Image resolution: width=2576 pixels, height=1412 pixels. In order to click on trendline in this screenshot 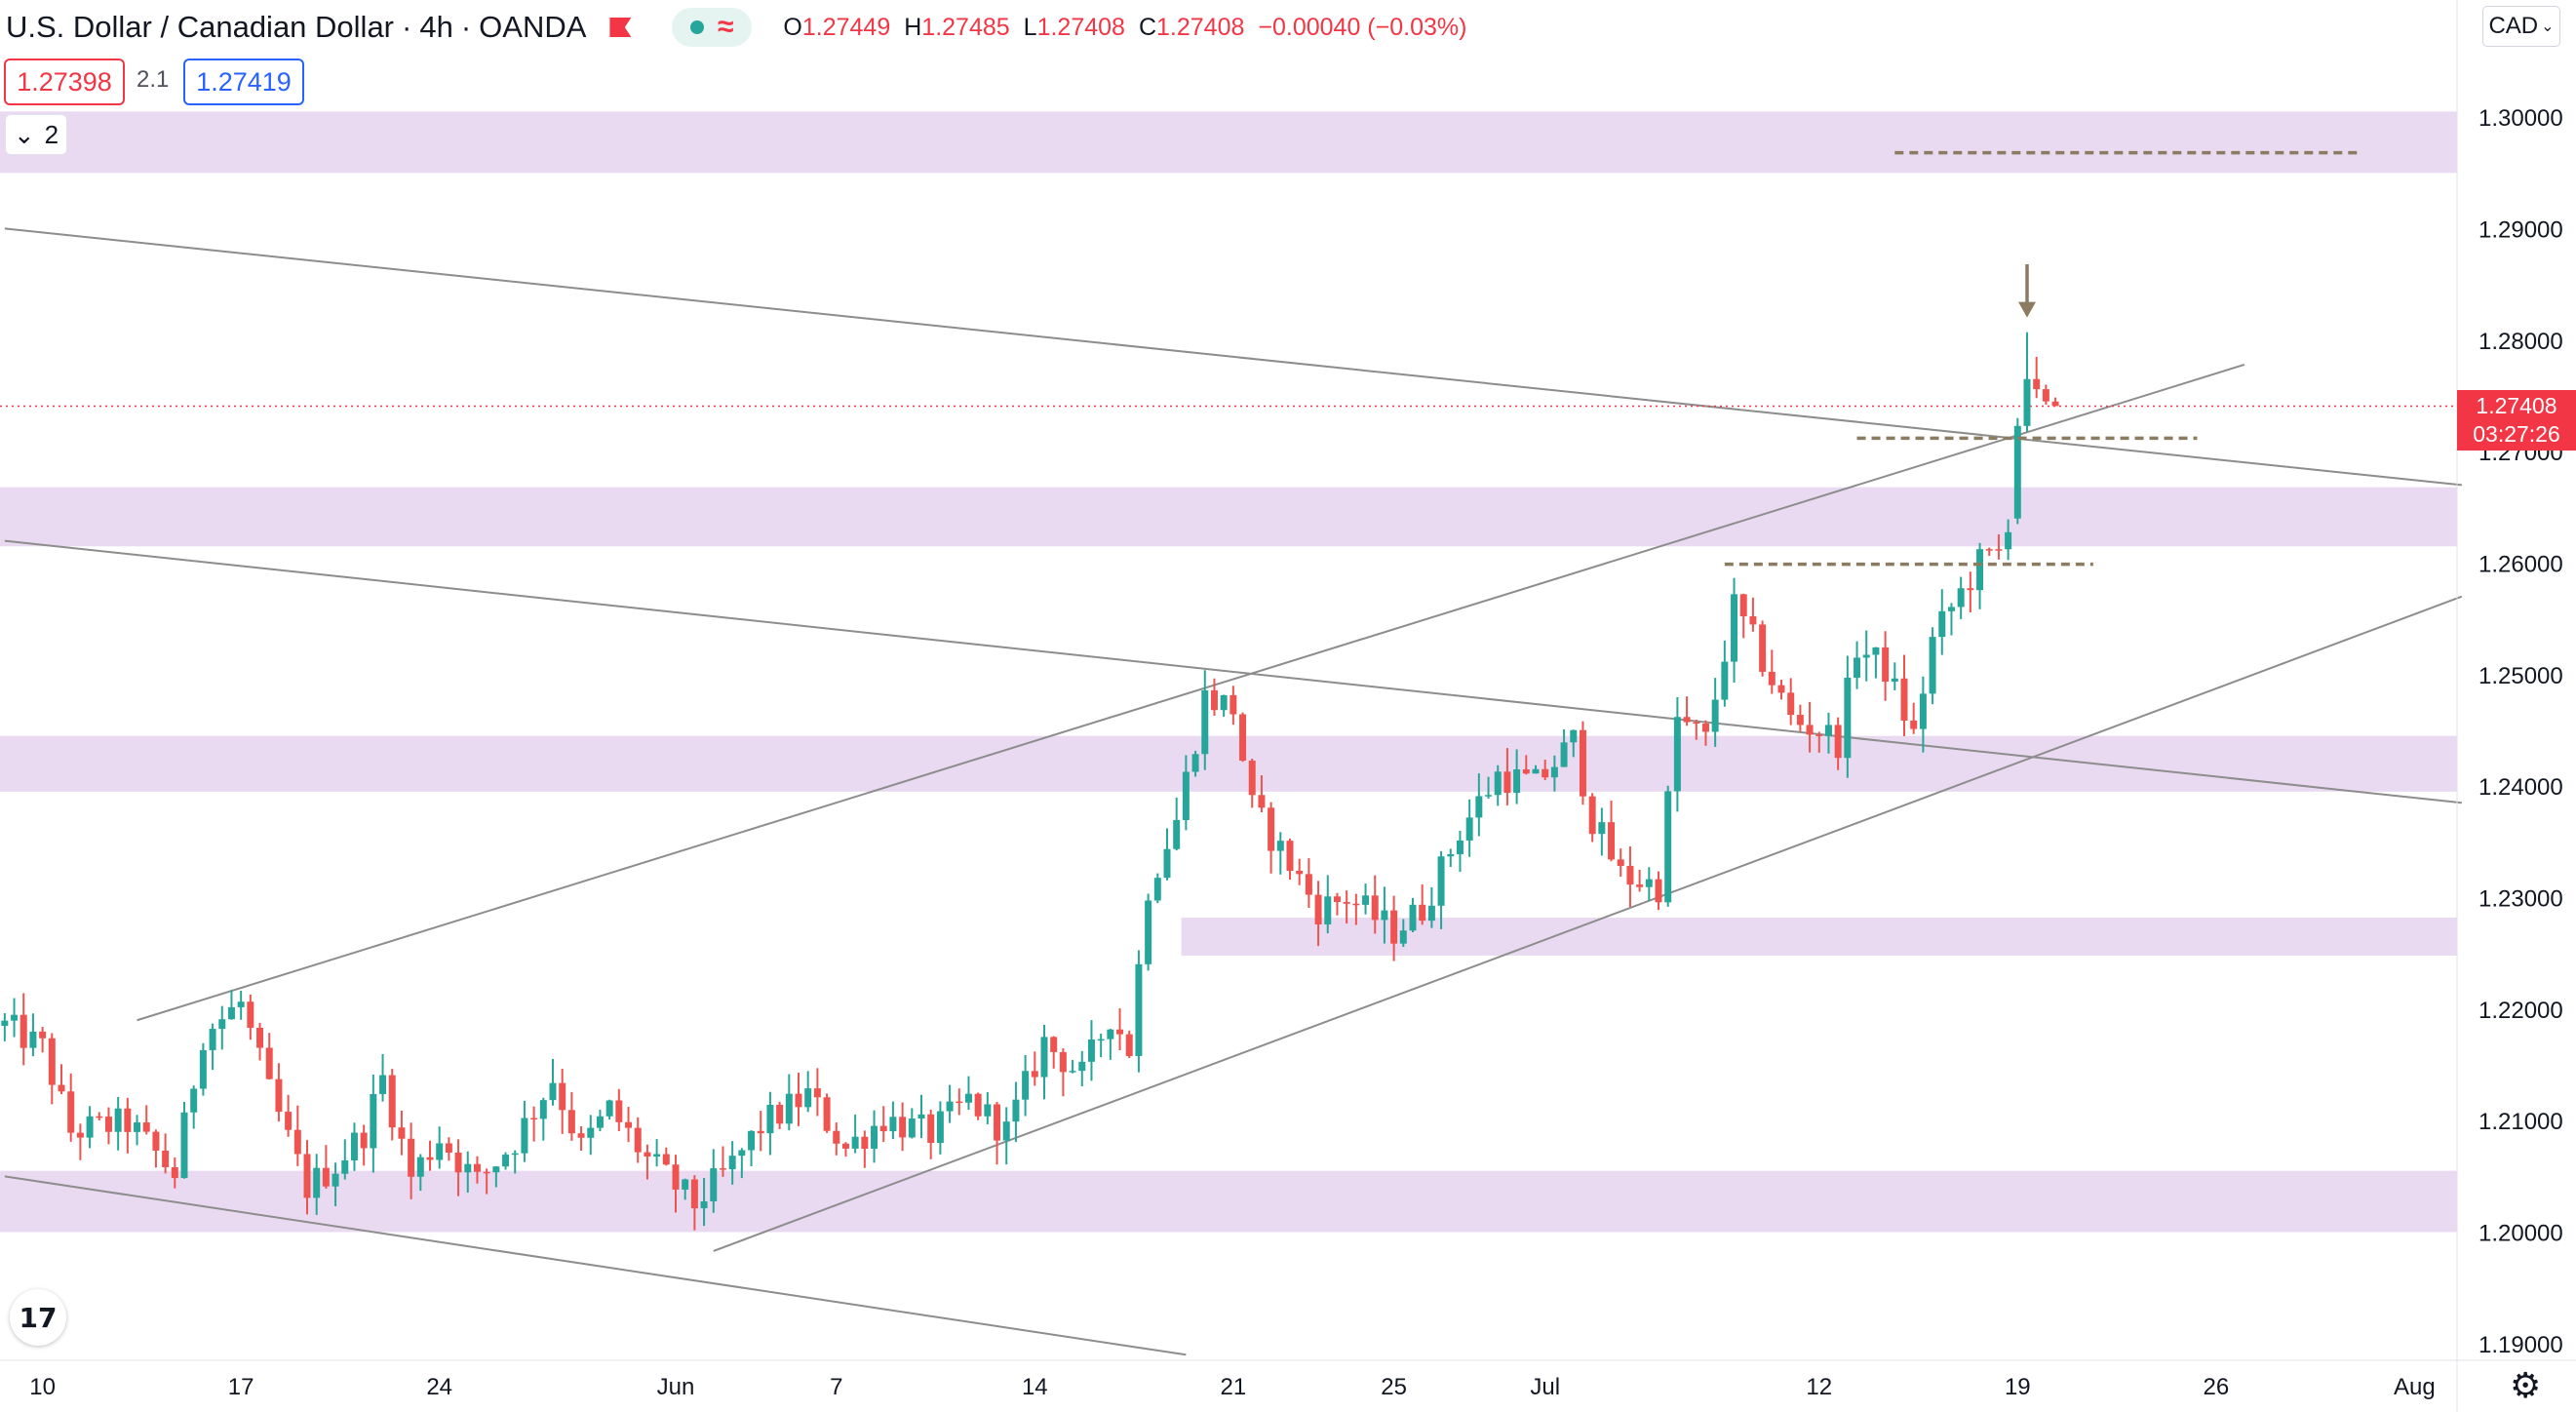, I will do `click(595, 1265)`.